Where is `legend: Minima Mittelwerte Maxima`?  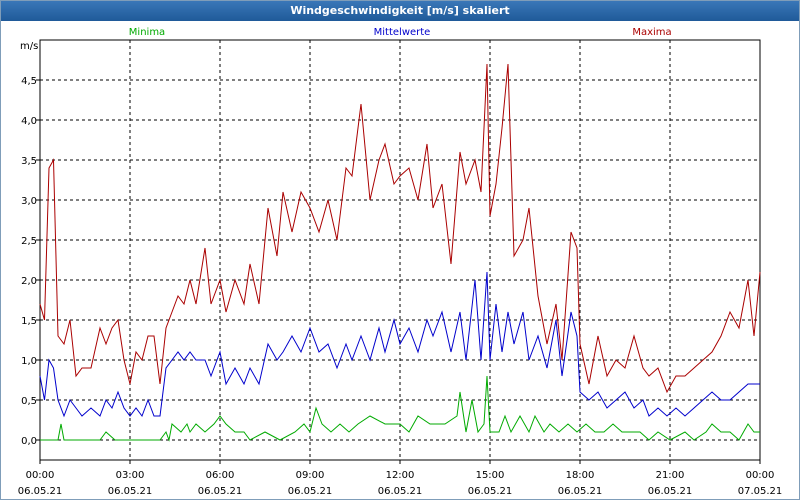
legend: Minima Mittelwerte Maxima is located at coordinates (400, 32).